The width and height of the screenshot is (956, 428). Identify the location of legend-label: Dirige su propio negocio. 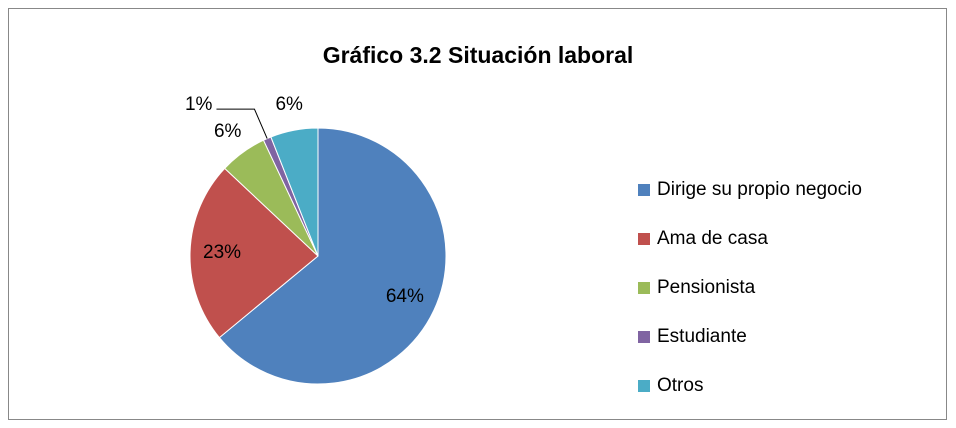
(759, 189).